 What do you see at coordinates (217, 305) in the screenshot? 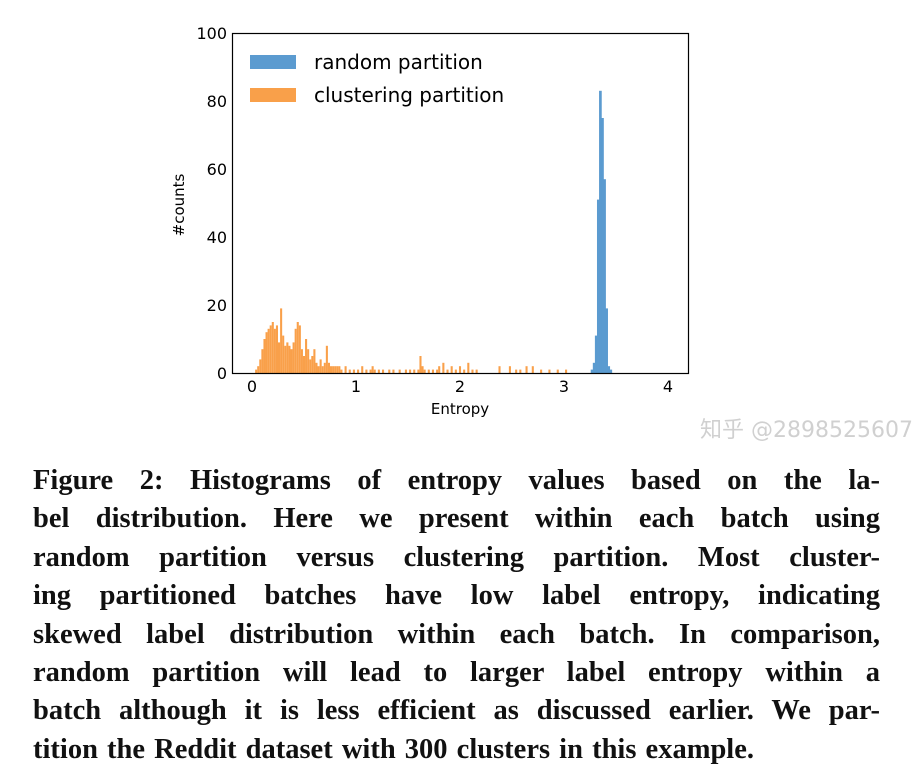
I see `y-tick-label: 20` at bounding box center [217, 305].